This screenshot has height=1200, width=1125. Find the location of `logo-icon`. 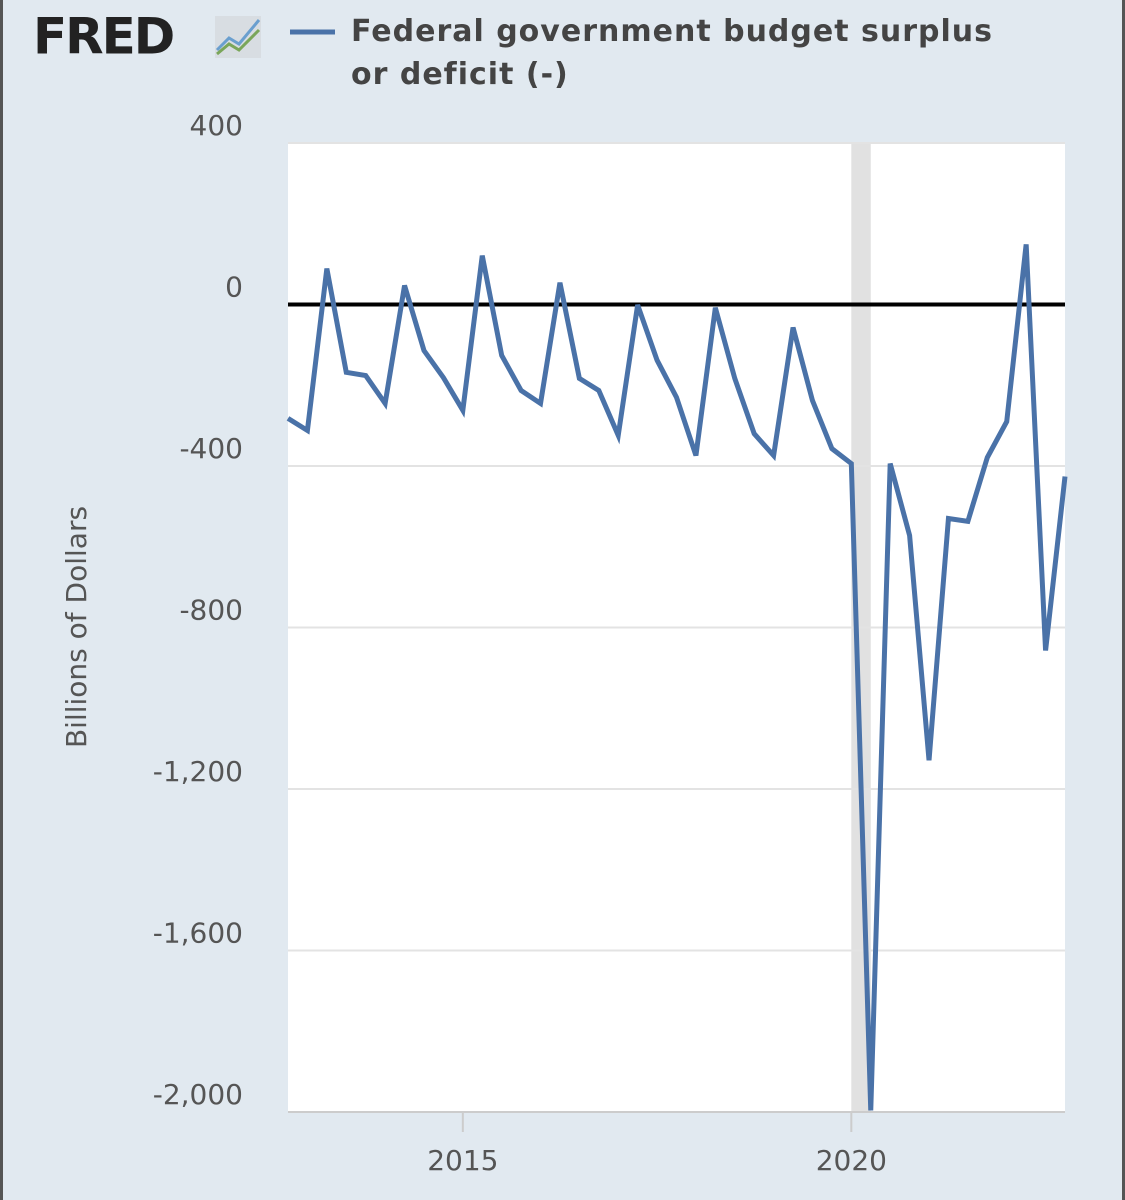

logo-icon is located at coordinates (238, 37).